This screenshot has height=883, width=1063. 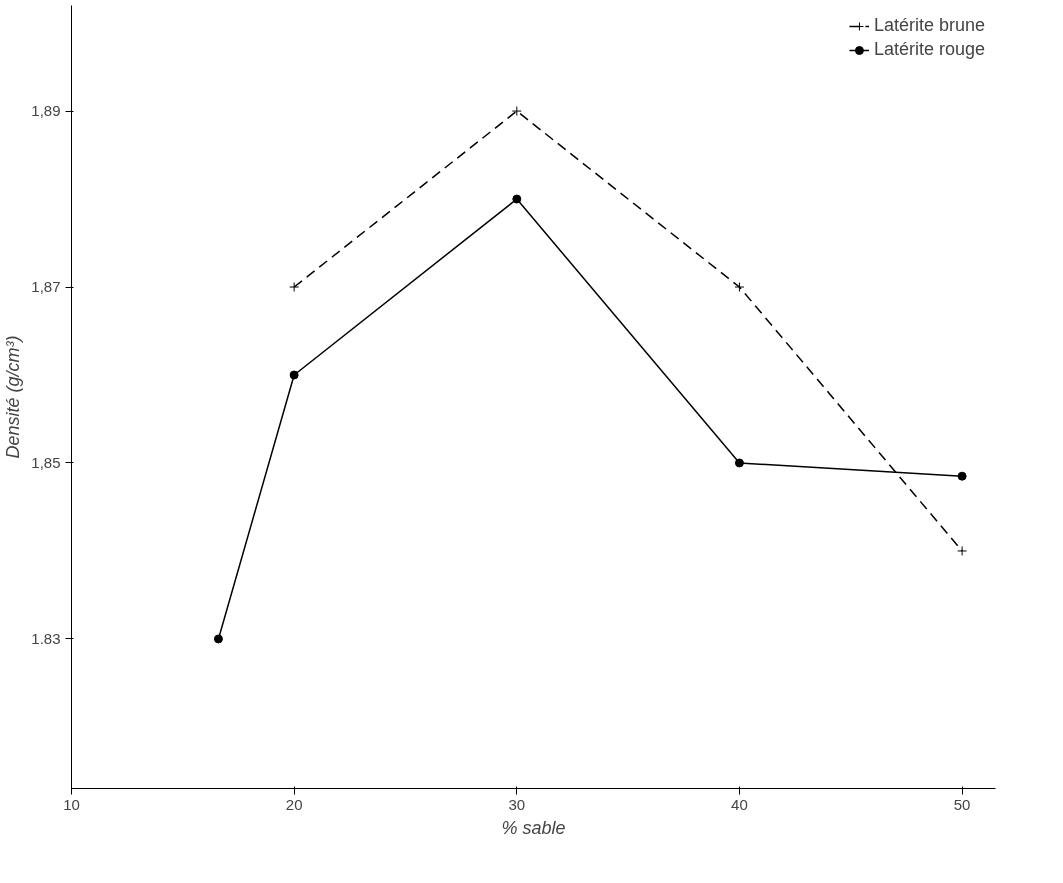 What do you see at coordinates (962, 804) in the screenshot?
I see `x-tick-label: 50` at bounding box center [962, 804].